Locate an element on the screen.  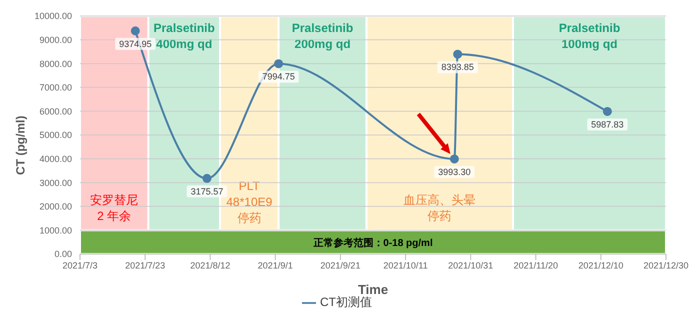
data-label: 5987.83 is located at coordinates (607, 124).